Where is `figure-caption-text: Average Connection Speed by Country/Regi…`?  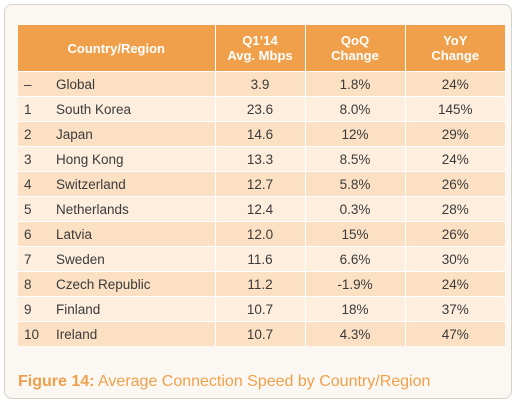
figure-caption-text: Average Connection Speed by Country/Regi… is located at coordinates (262, 381).